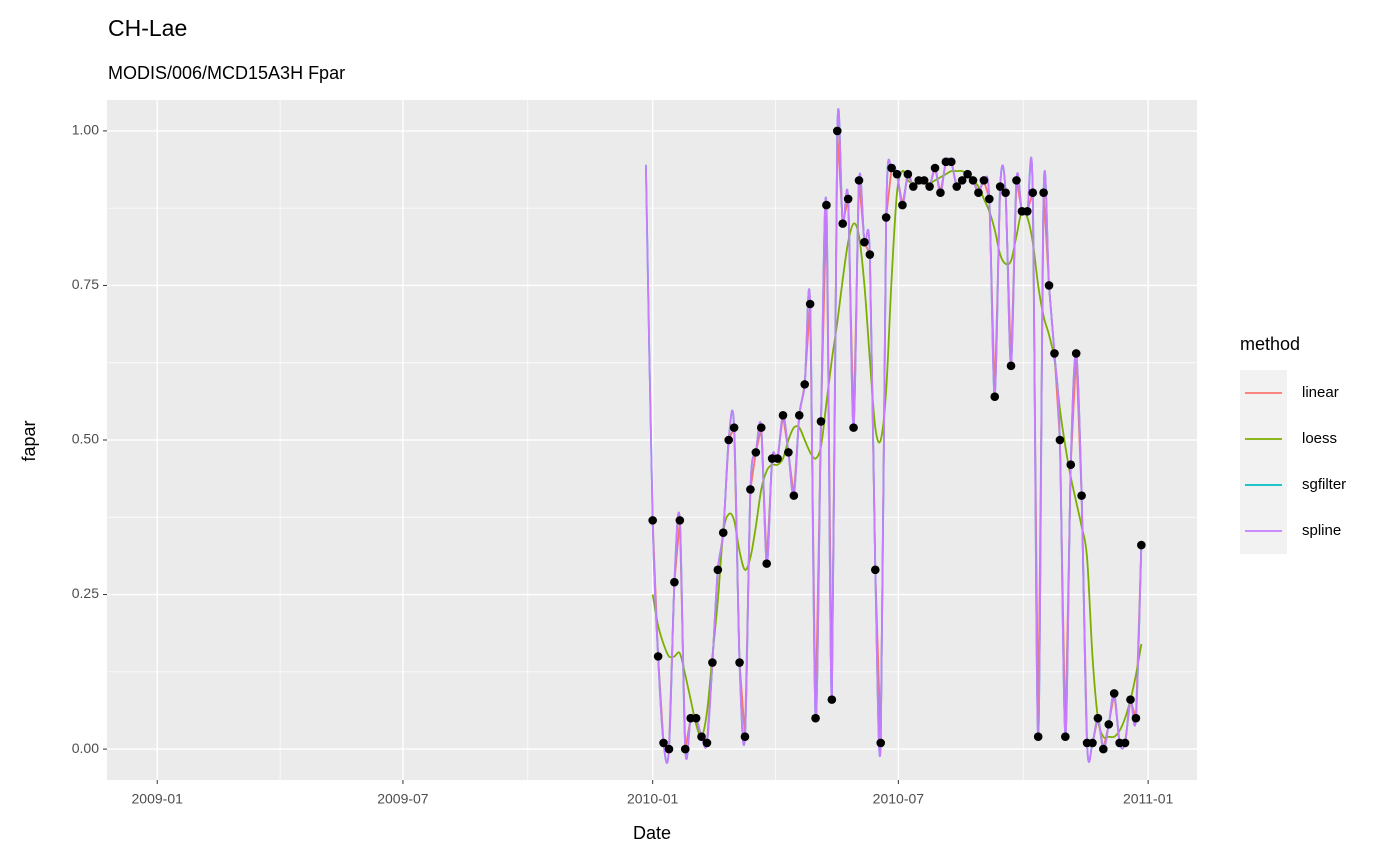 The image size is (1400, 865). I want to click on x-tick-label: 2011-01, so click(1148, 799).